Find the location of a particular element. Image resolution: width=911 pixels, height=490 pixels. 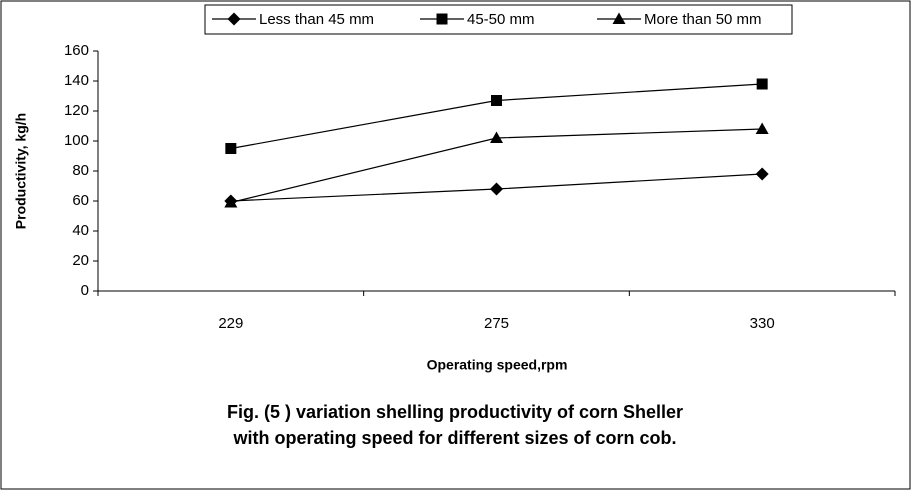

x-axis-label: Operating speed,rpm is located at coordinates (497, 365).